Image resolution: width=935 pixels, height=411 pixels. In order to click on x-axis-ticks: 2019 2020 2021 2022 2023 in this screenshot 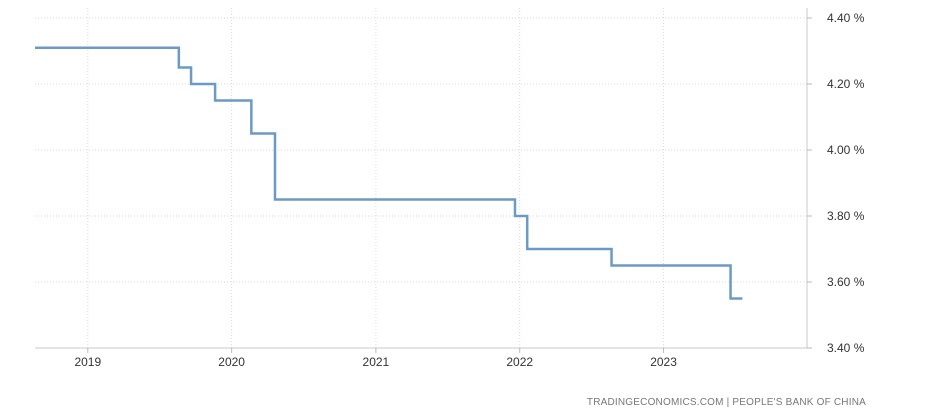, I will do `click(375, 358)`.